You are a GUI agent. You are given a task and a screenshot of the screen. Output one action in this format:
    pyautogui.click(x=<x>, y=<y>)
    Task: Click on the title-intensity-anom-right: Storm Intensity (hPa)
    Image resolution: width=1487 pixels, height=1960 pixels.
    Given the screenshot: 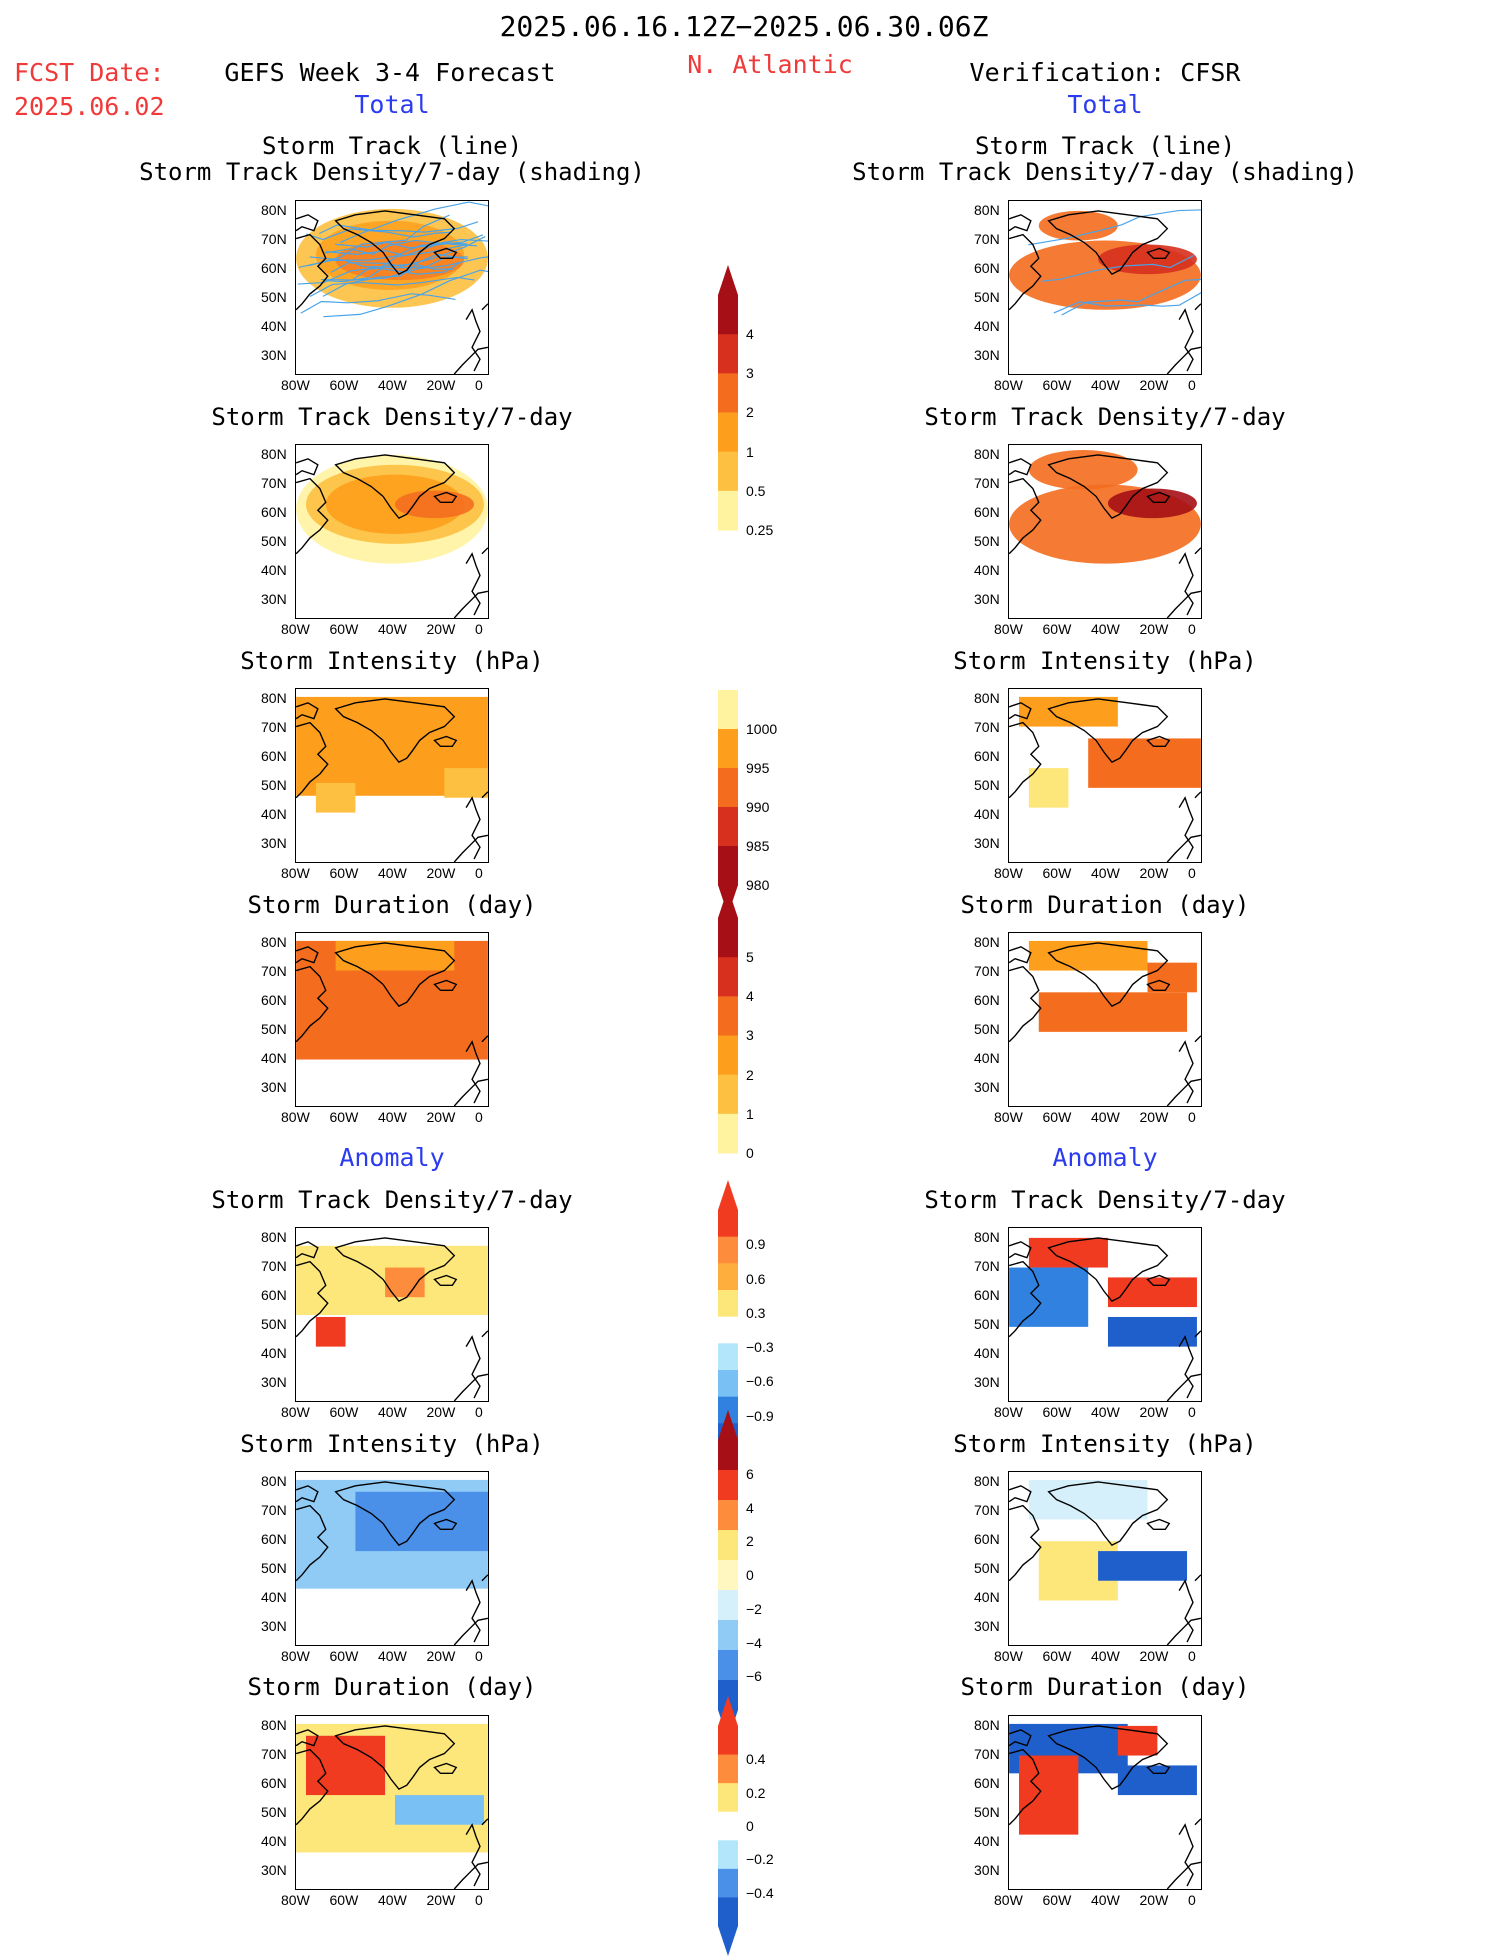 What is the action you would take?
    pyautogui.click(x=1105, y=1444)
    